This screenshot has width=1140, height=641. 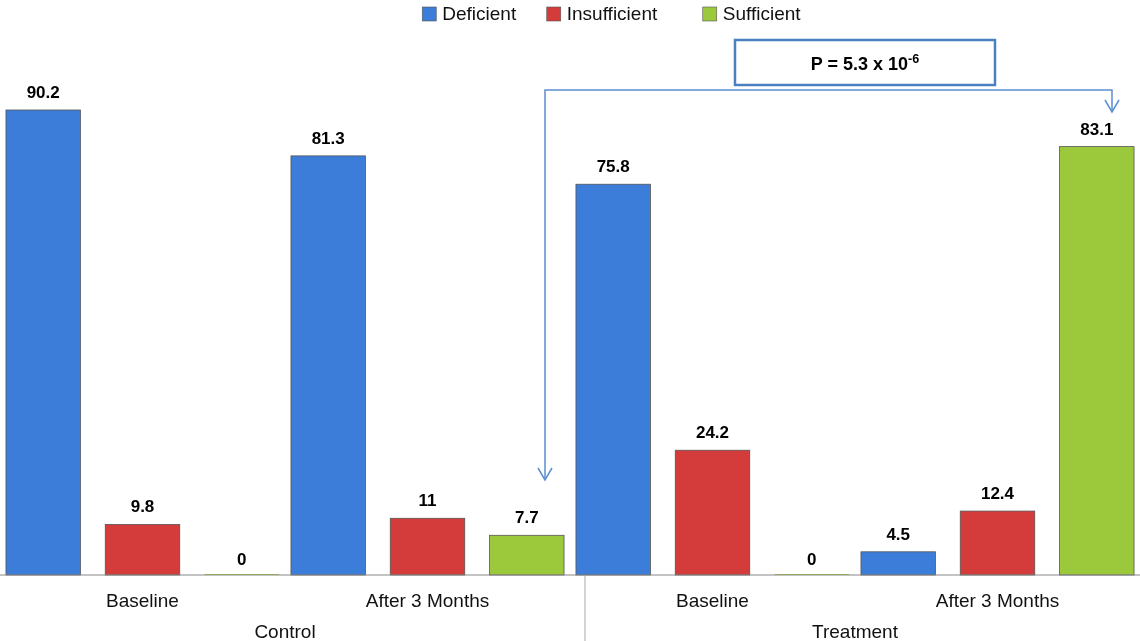 I want to click on data-label: 75.8, so click(x=613, y=167).